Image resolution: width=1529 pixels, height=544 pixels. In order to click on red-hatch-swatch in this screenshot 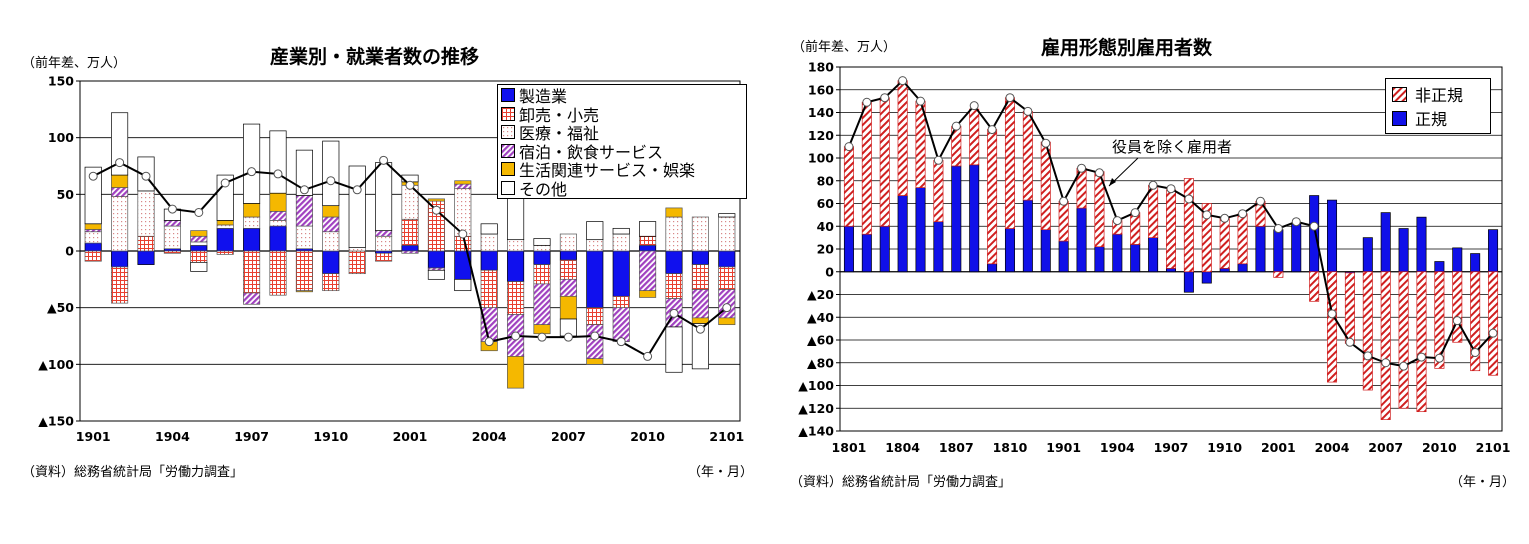, I will do `click(1399, 94)`.